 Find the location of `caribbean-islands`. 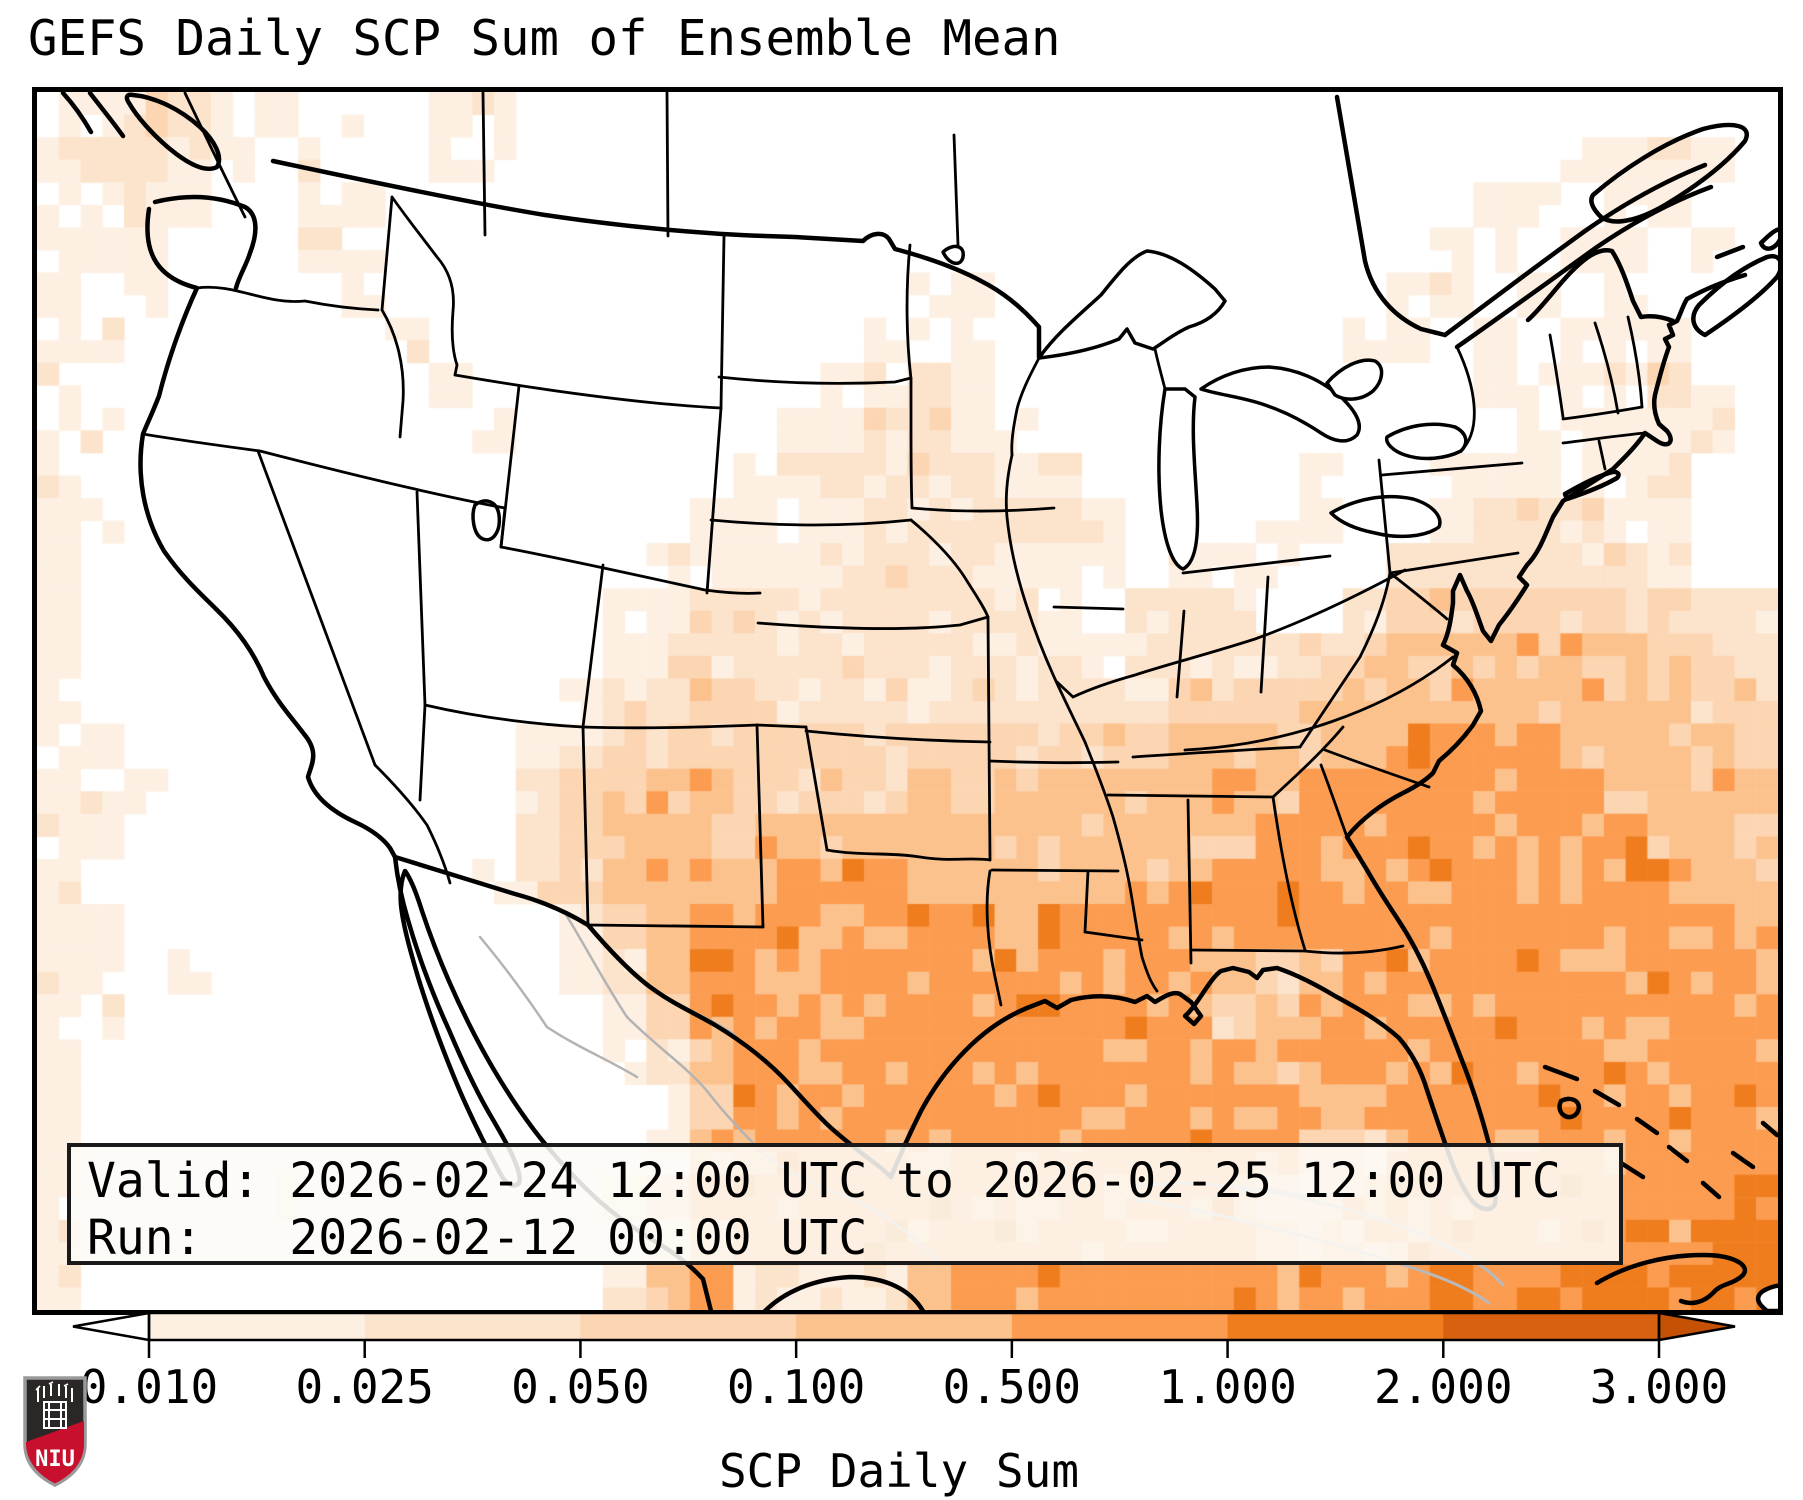

caribbean-islands is located at coordinates (1660, 1187).